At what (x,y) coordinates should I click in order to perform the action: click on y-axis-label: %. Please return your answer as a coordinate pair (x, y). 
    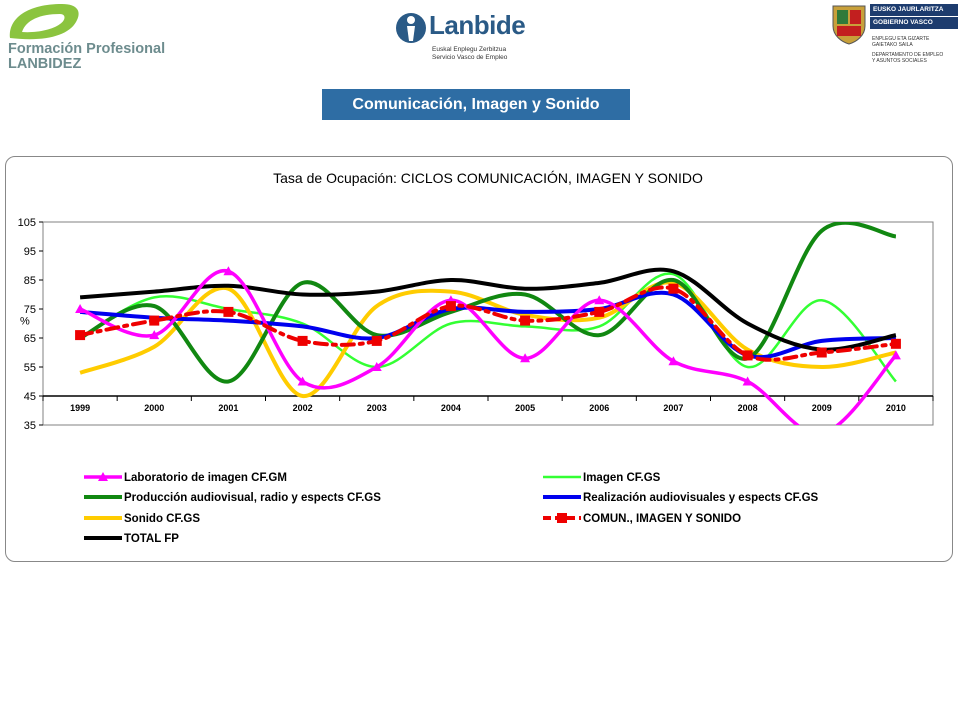
    Looking at the image, I should click on (25, 322).